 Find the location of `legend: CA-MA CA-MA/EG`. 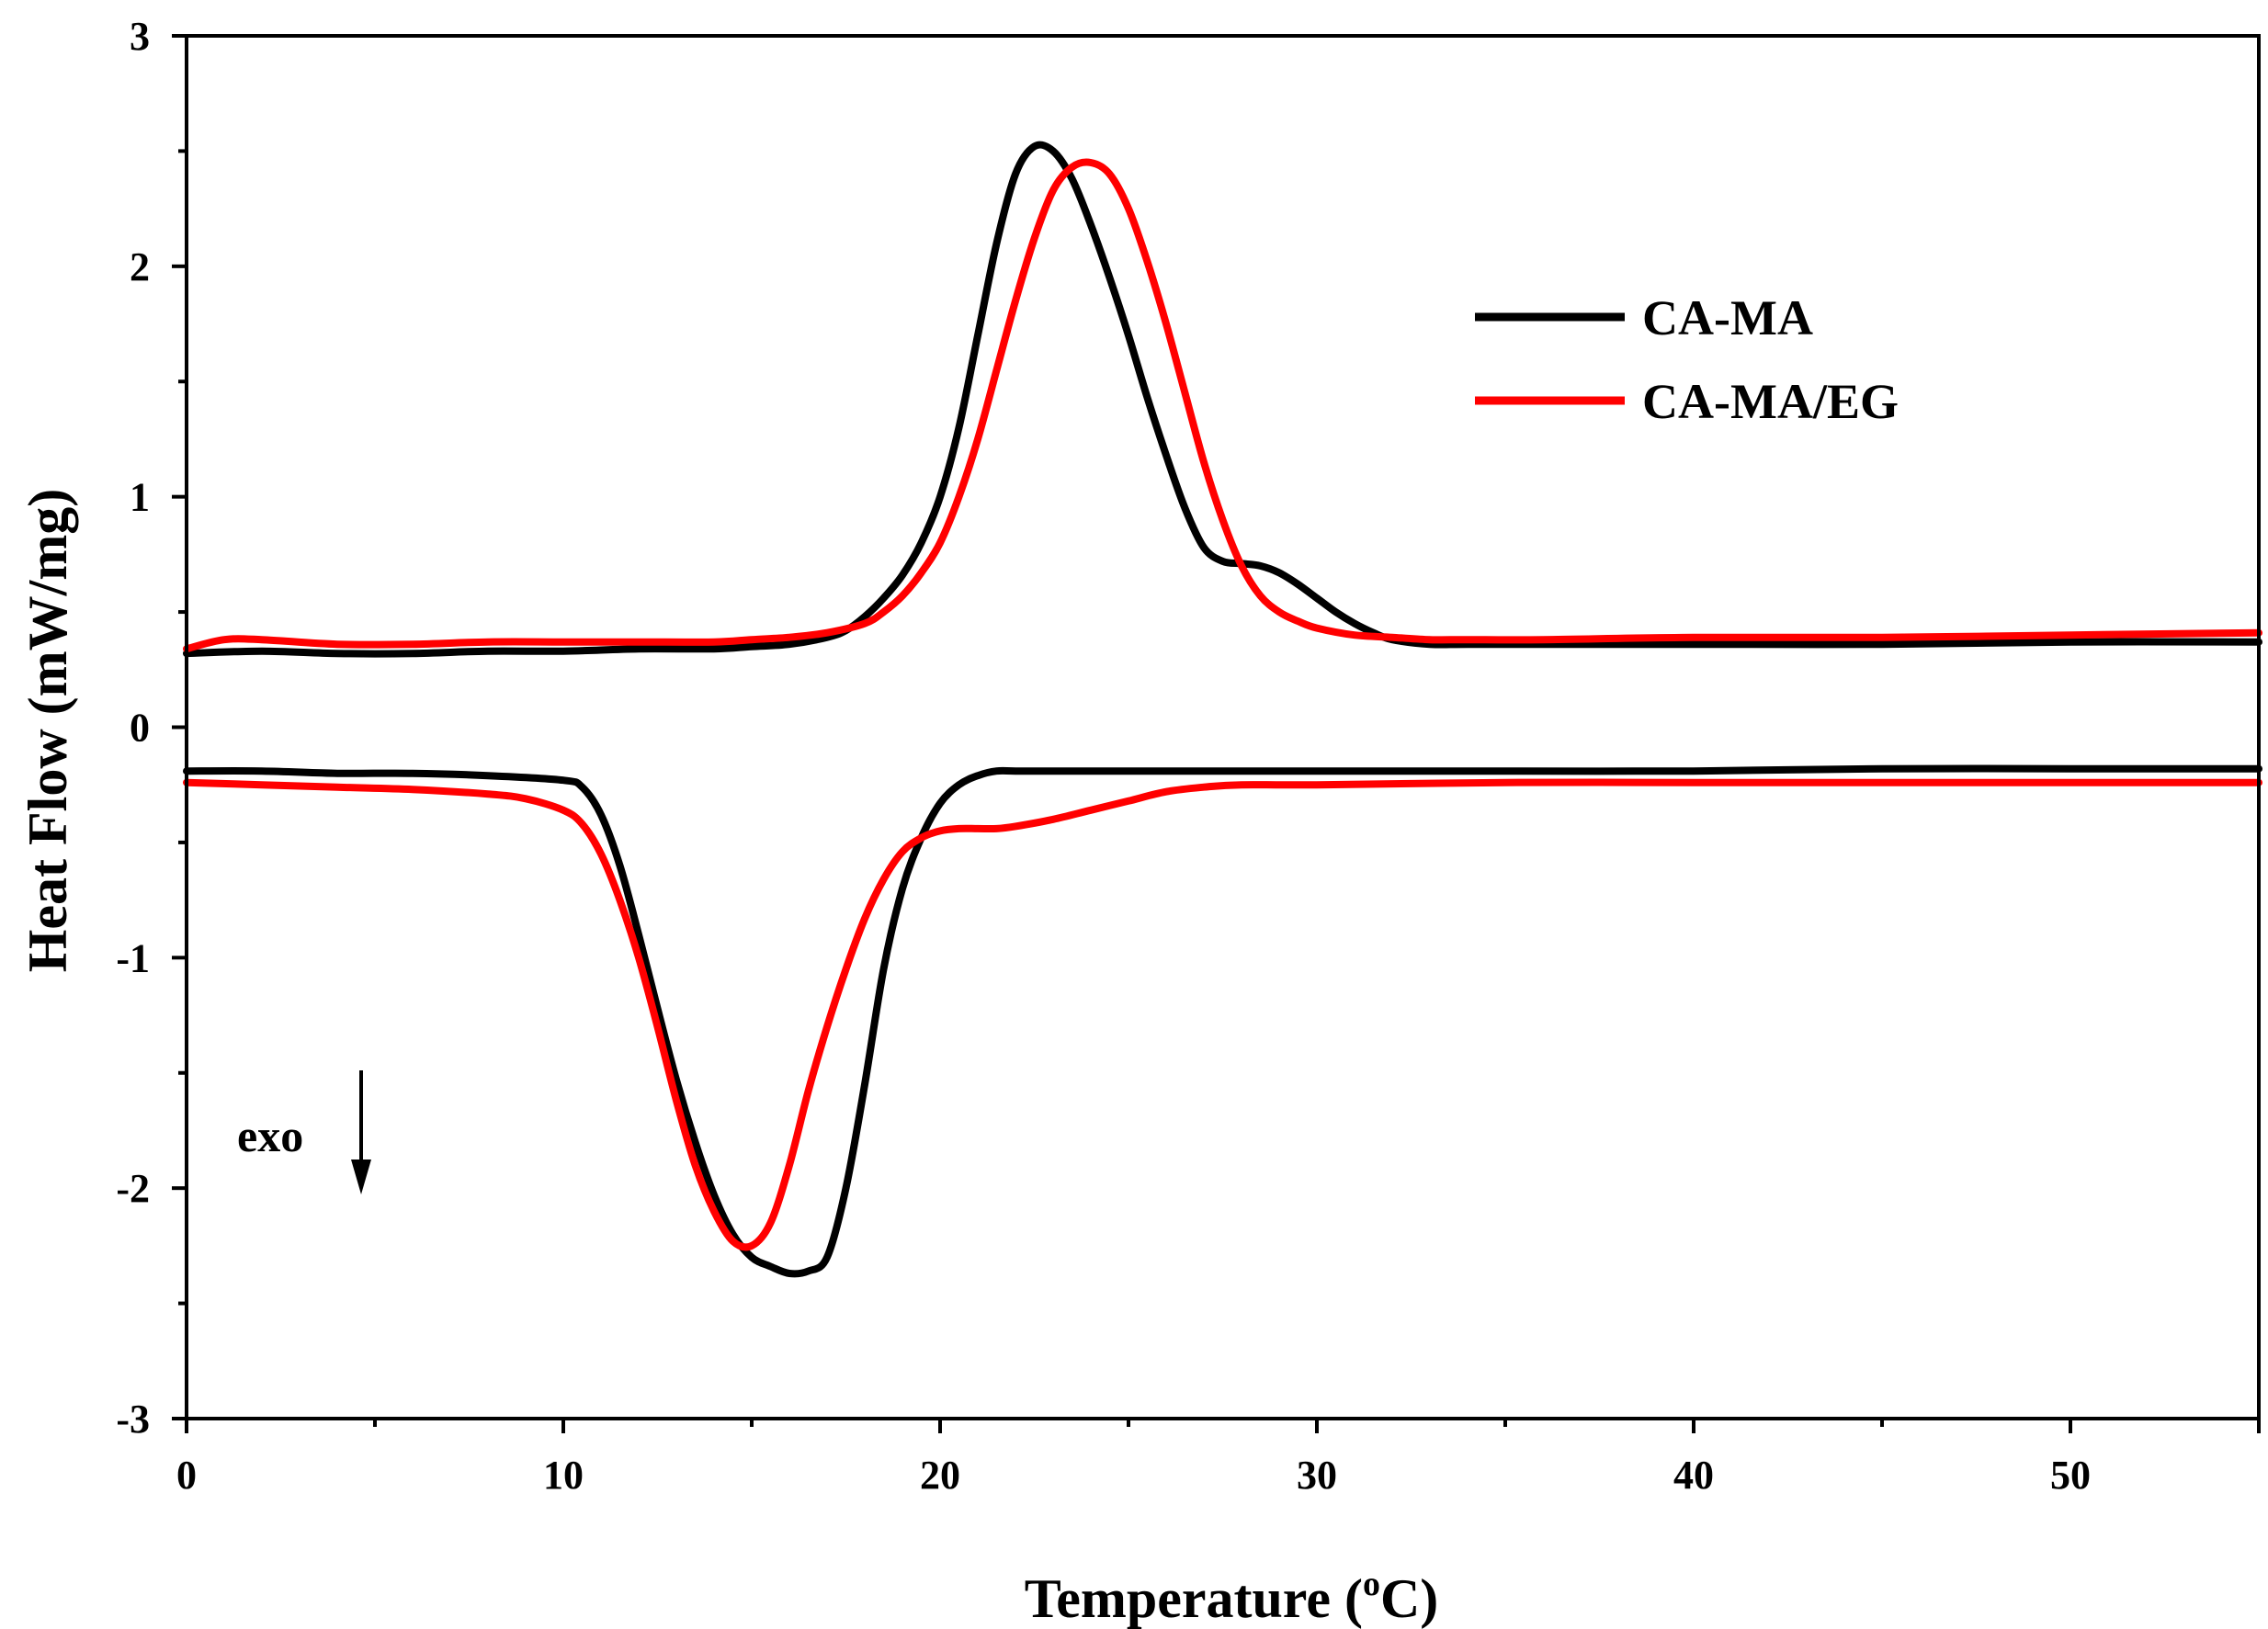

legend: CA-MA CA-MA/EG is located at coordinates (1687, 359).